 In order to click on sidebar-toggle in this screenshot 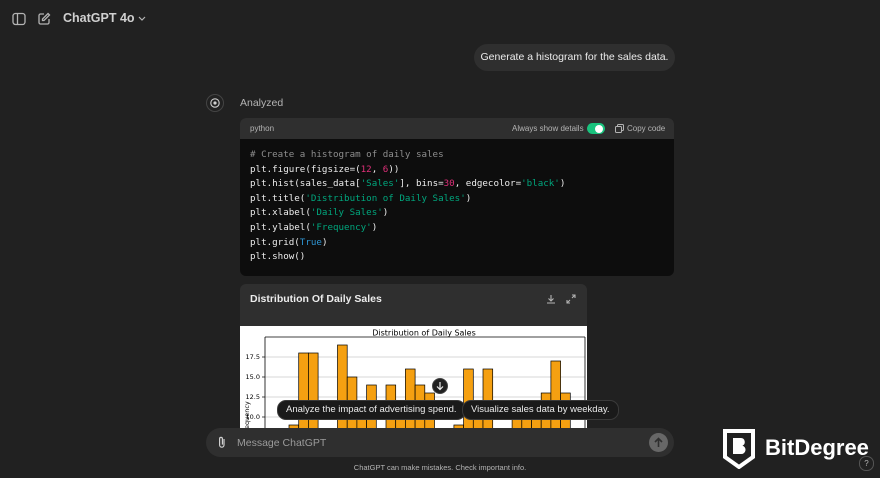, I will do `click(19, 19)`.